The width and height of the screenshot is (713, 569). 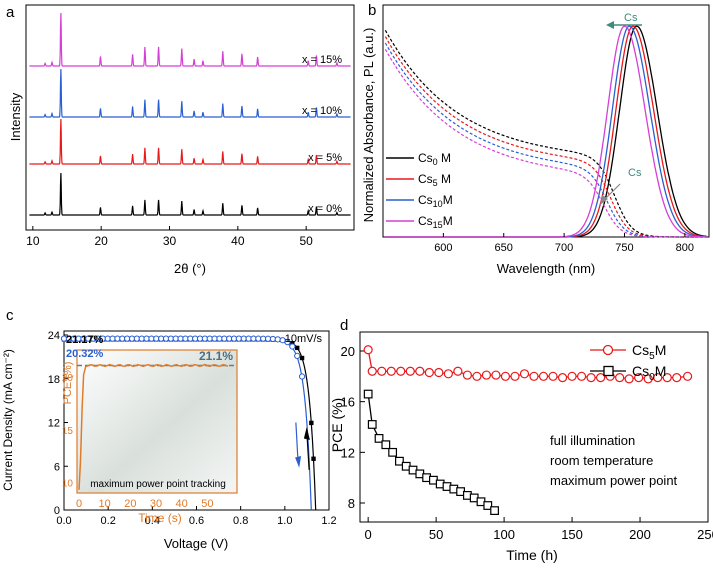 I want to click on condition-line-3: maximum power point, so click(x=614, y=480).